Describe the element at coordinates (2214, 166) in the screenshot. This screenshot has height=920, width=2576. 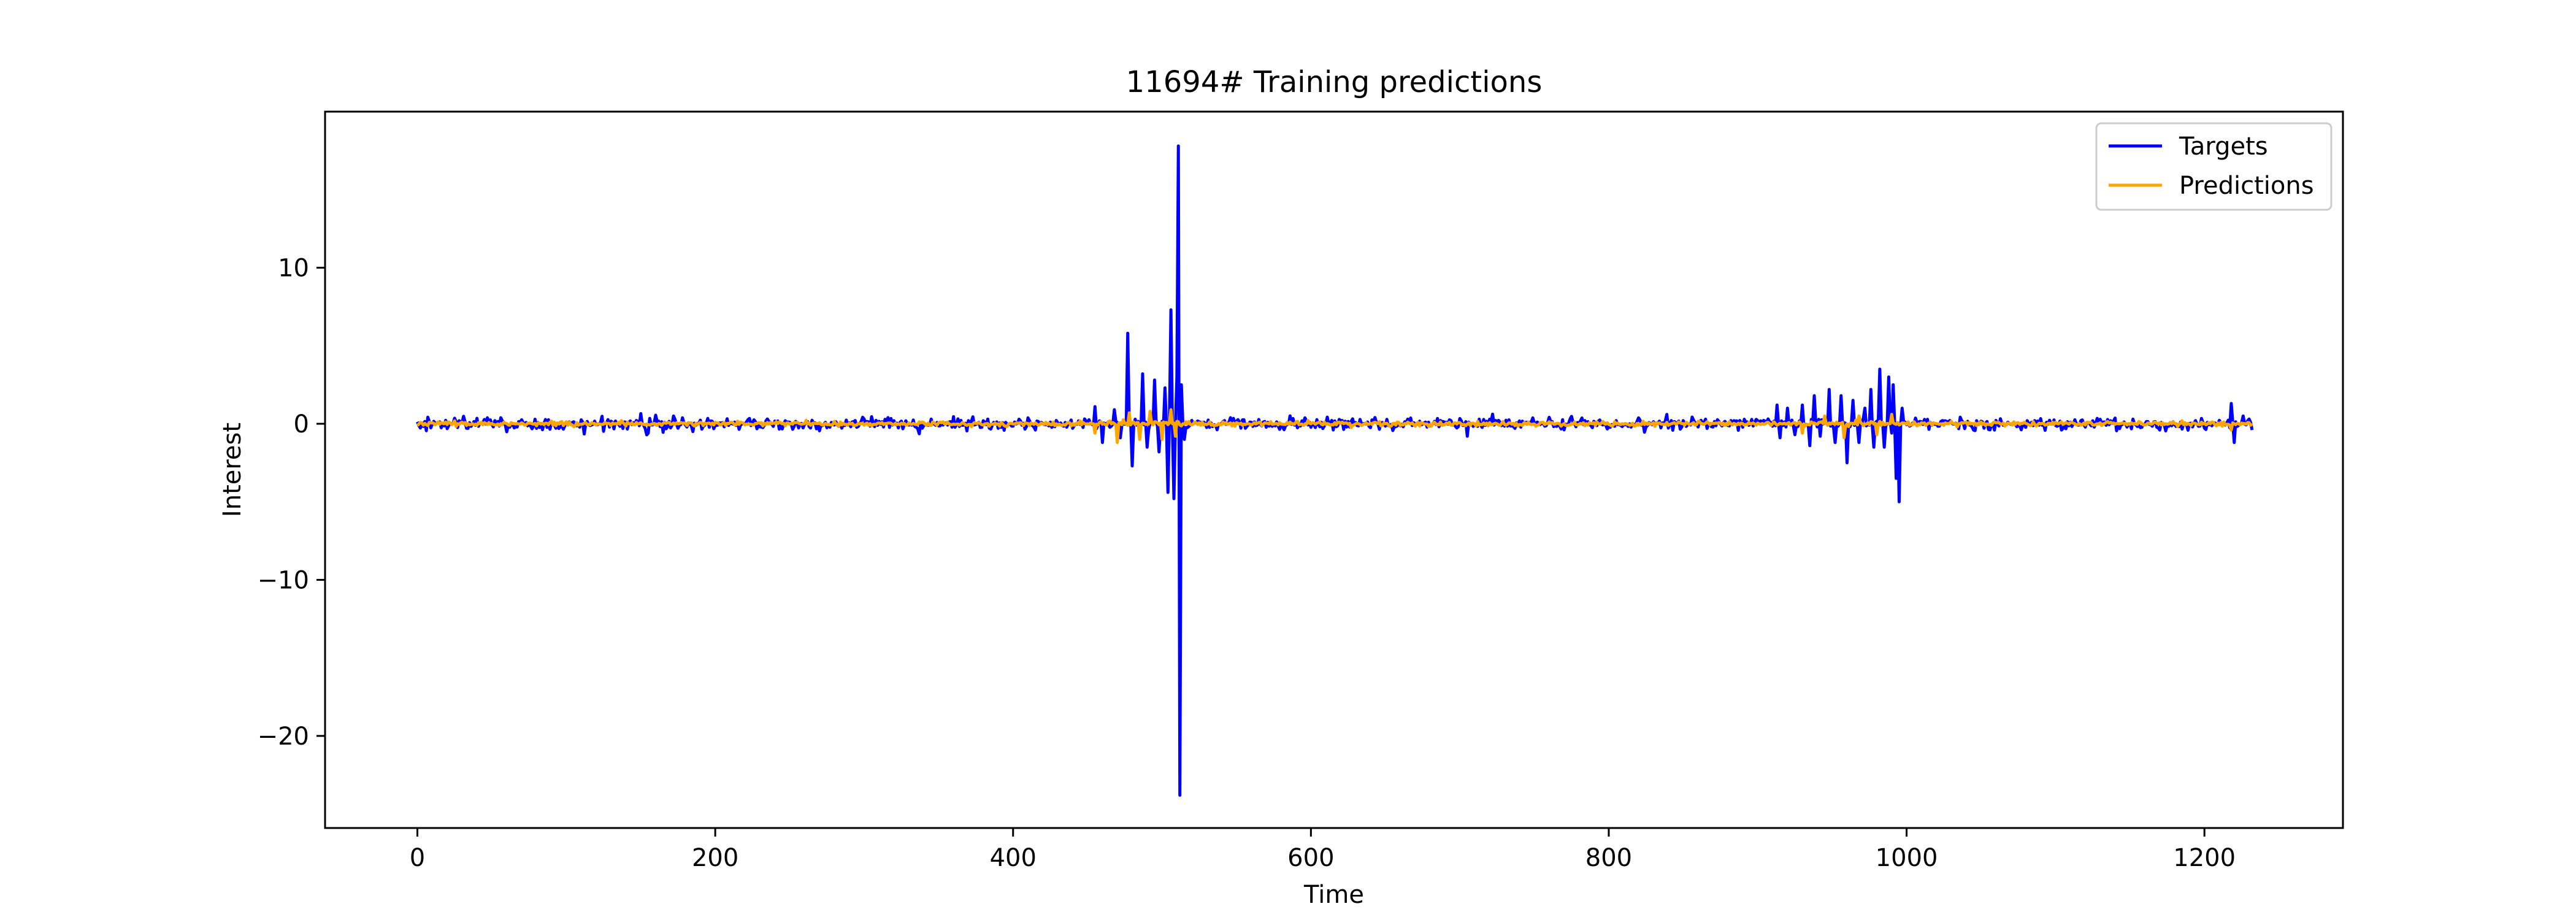
I see `legend: Targets Predictions` at that location.